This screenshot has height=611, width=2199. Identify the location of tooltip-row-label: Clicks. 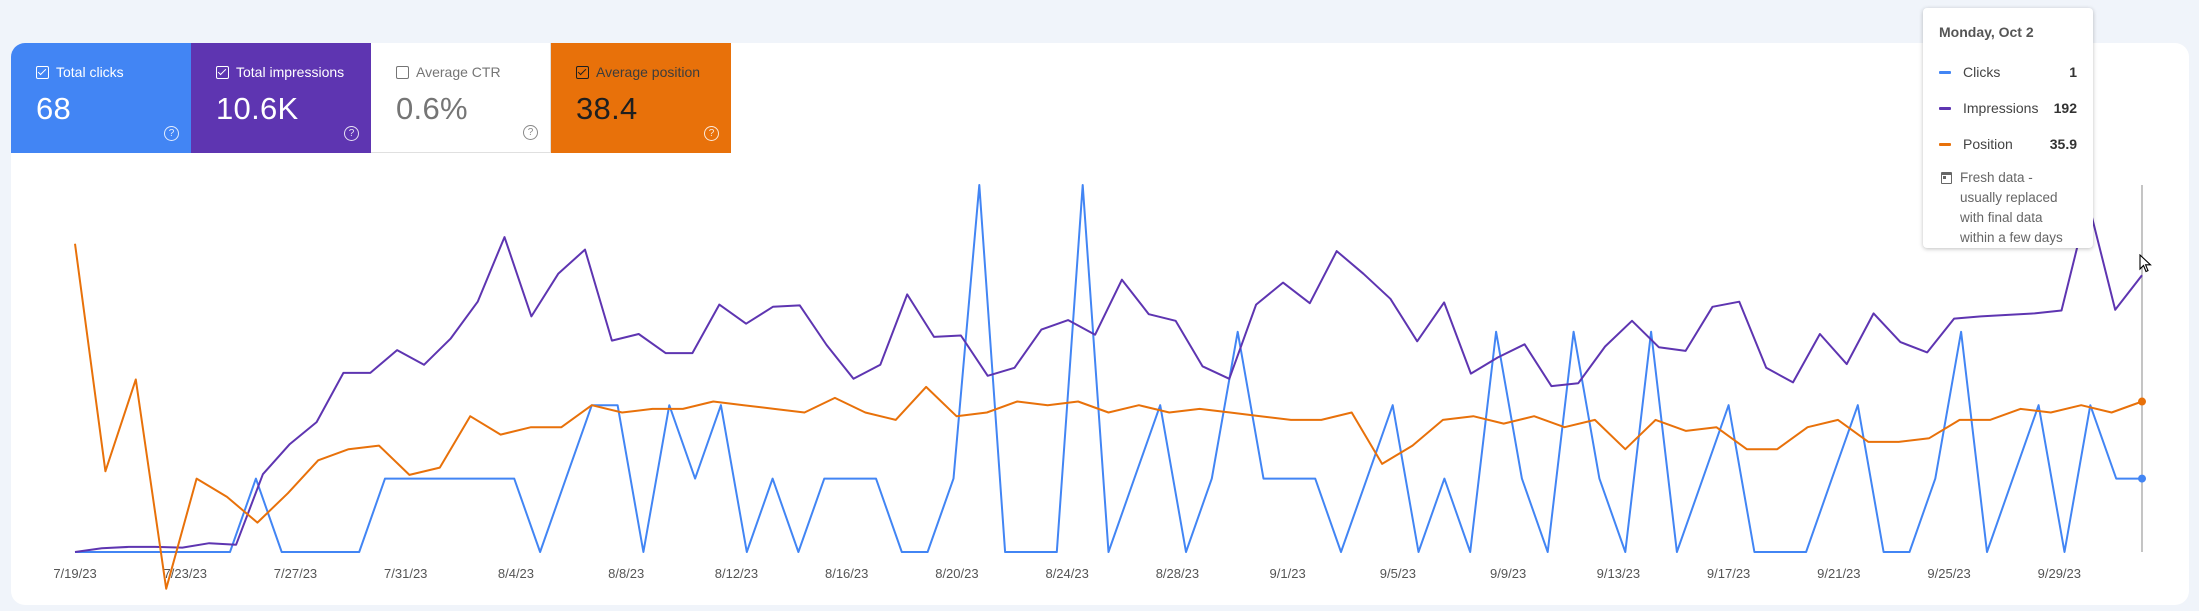
(1982, 72).